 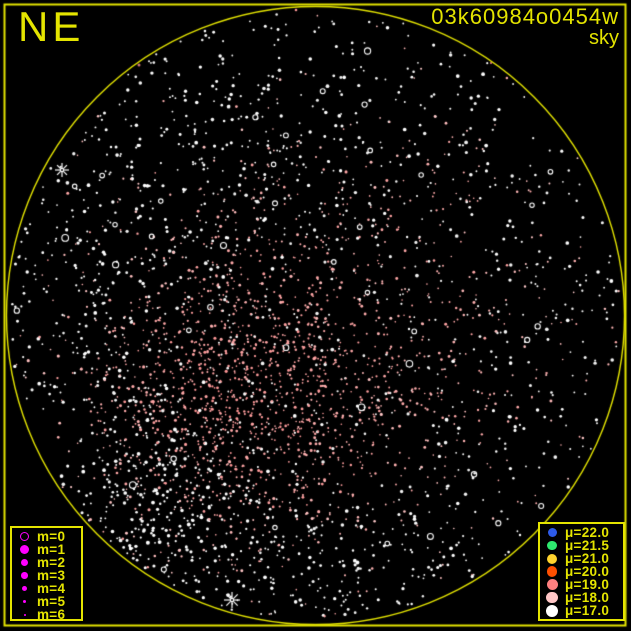 I want to click on legend-label: μ=22.0, so click(x=587, y=532).